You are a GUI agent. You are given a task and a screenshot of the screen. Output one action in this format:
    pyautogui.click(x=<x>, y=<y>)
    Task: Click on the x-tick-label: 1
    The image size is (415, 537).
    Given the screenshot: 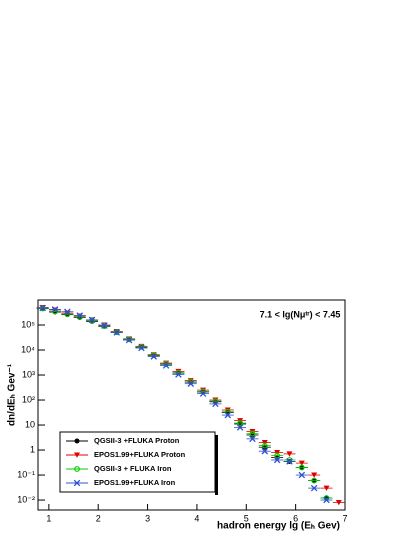 What is the action you would take?
    pyautogui.click(x=48, y=518)
    